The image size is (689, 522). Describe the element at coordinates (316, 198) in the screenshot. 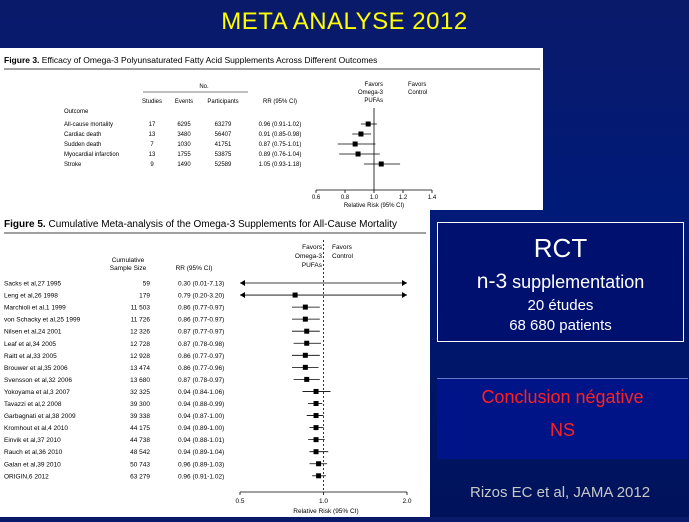

I see `fig3-tick-label: 0.6` at that location.